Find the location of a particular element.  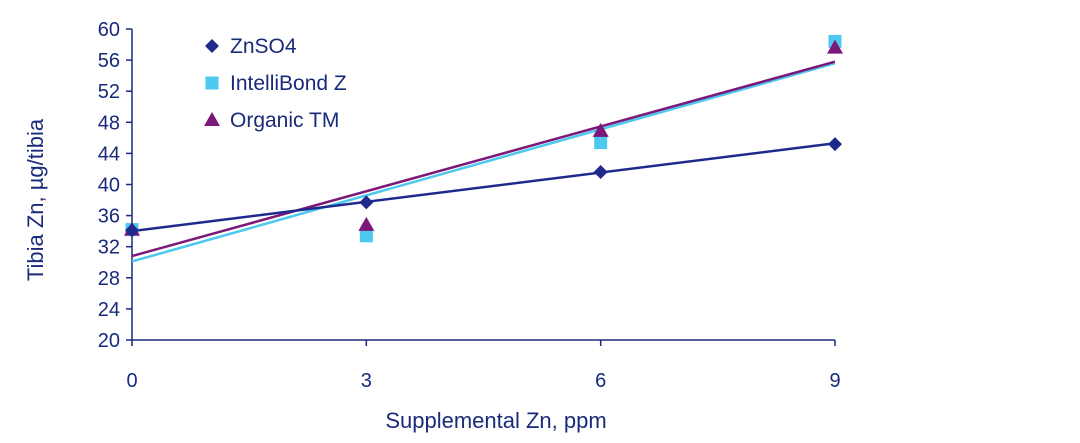

y-tick-label: 32 is located at coordinates (109, 248).